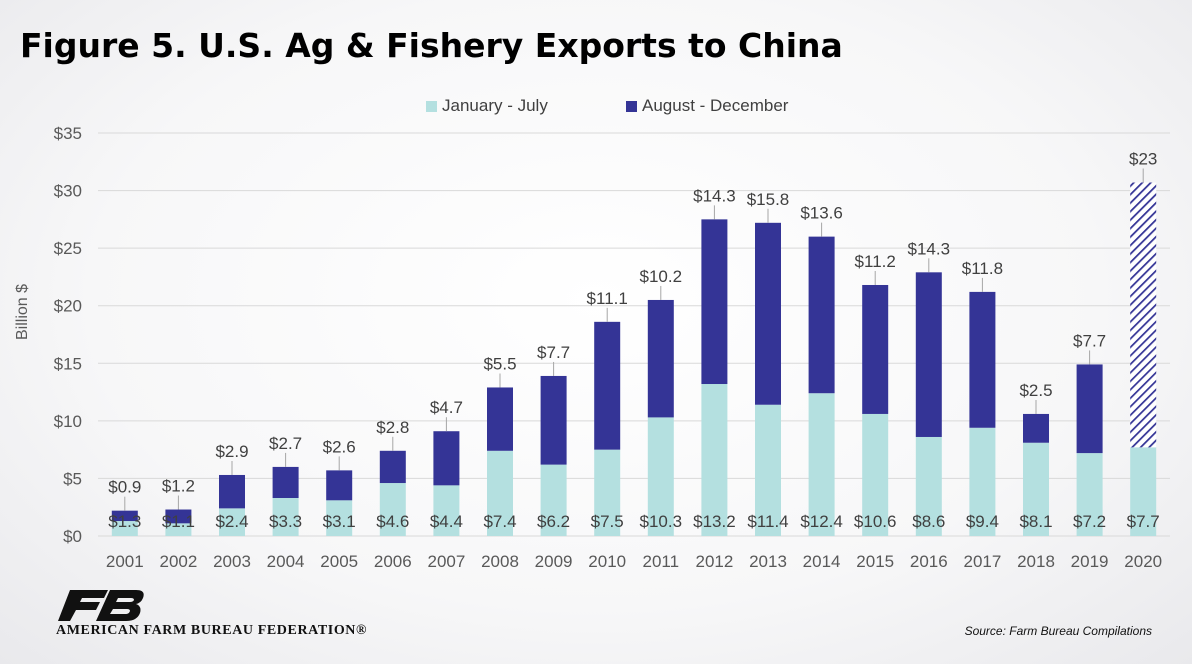 This screenshot has width=1192, height=664. What do you see at coordinates (982, 521) in the screenshot?
I see `data-label-jan-jul-2017: $9.4` at bounding box center [982, 521].